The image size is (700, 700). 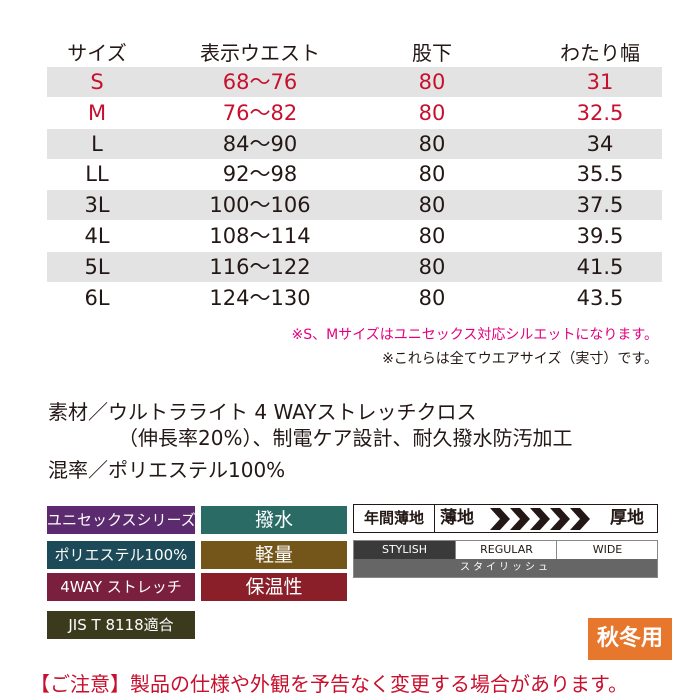 I want to click on column-header: サイズ, so click(x=97, y=53).